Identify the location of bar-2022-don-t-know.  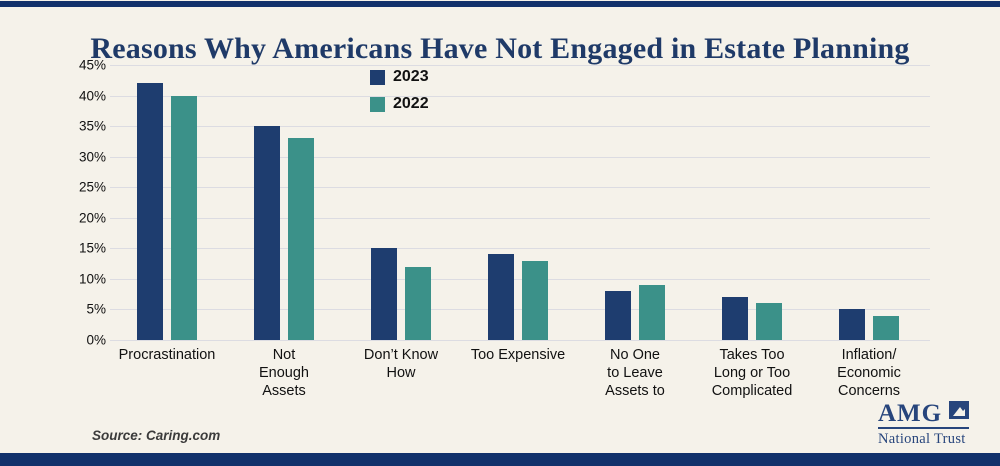
(418, 303).